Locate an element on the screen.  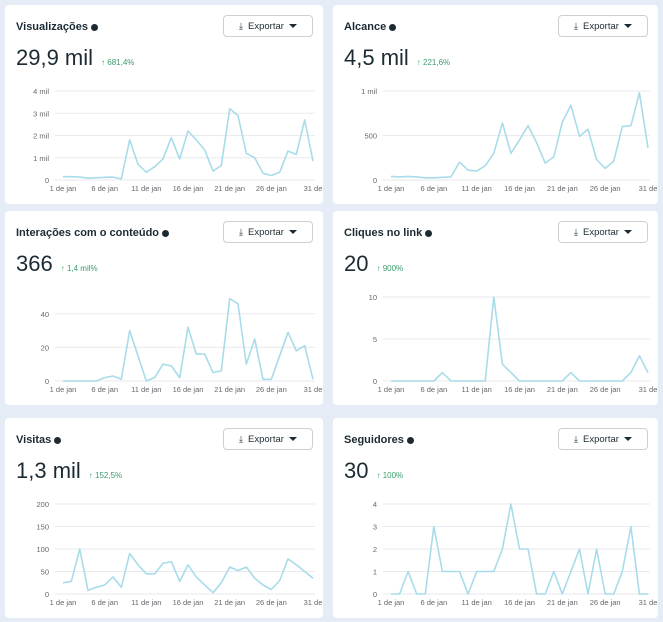
card-title: Seguidores is located at coordinates (379, 440).